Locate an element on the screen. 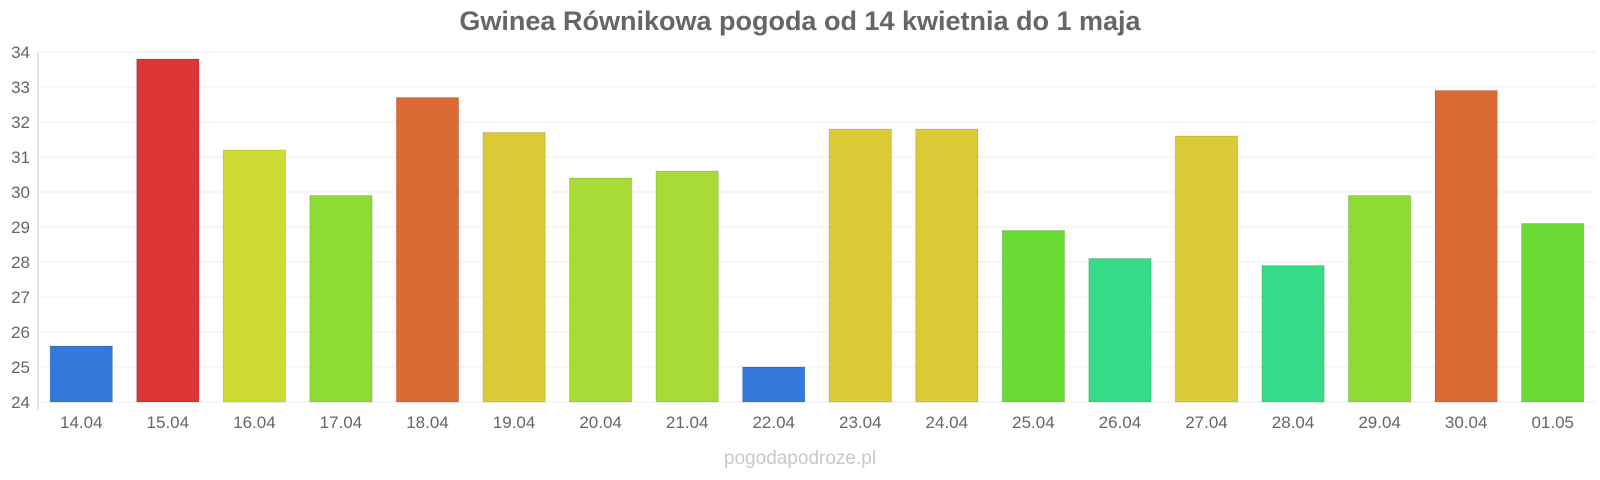 This screenshot has height=480, width=1600. bar-22.04 is located at coordinates (774, 384).